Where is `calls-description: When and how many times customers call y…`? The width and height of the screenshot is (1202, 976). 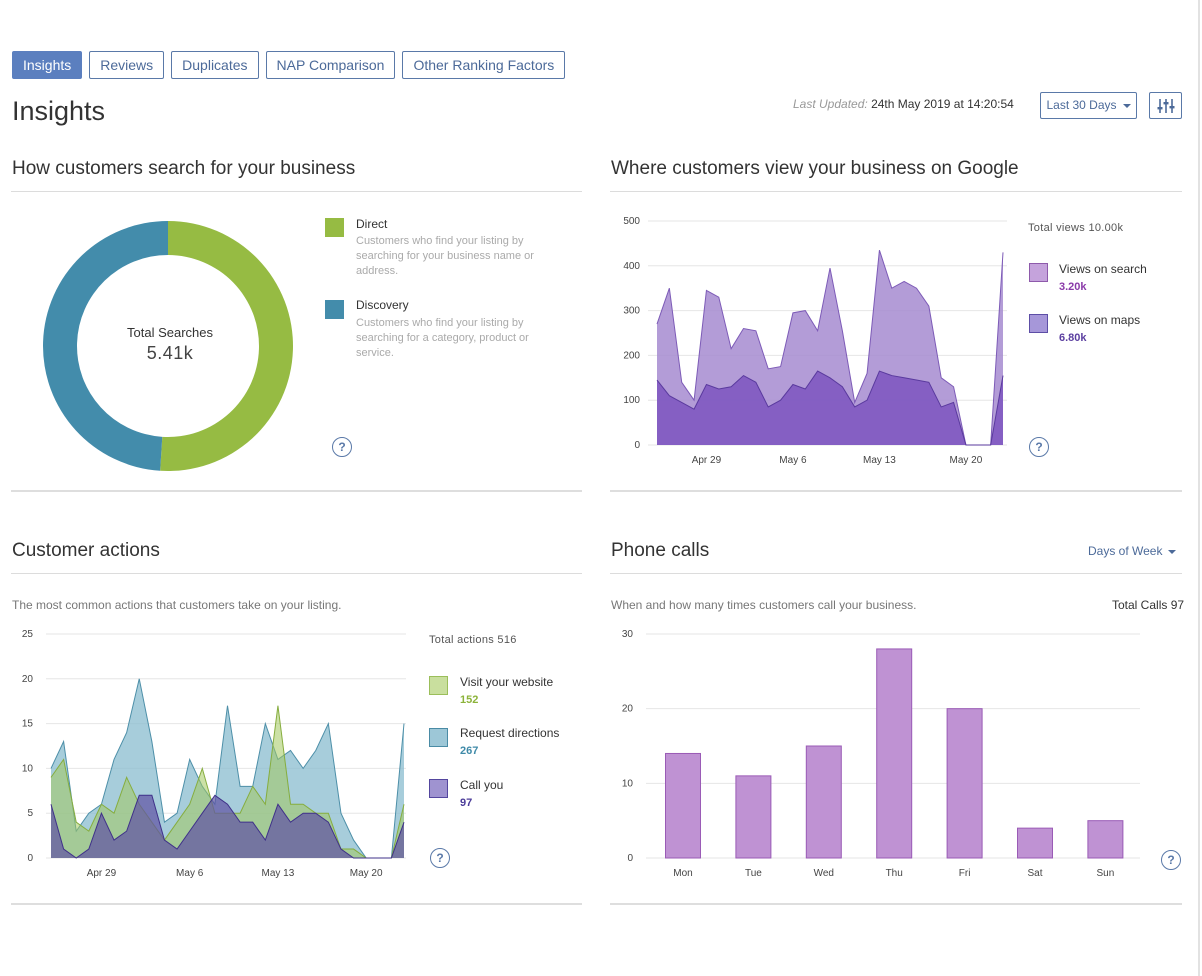
calls-description: When and how many times customers call y… is located at coordinates (764, 605).